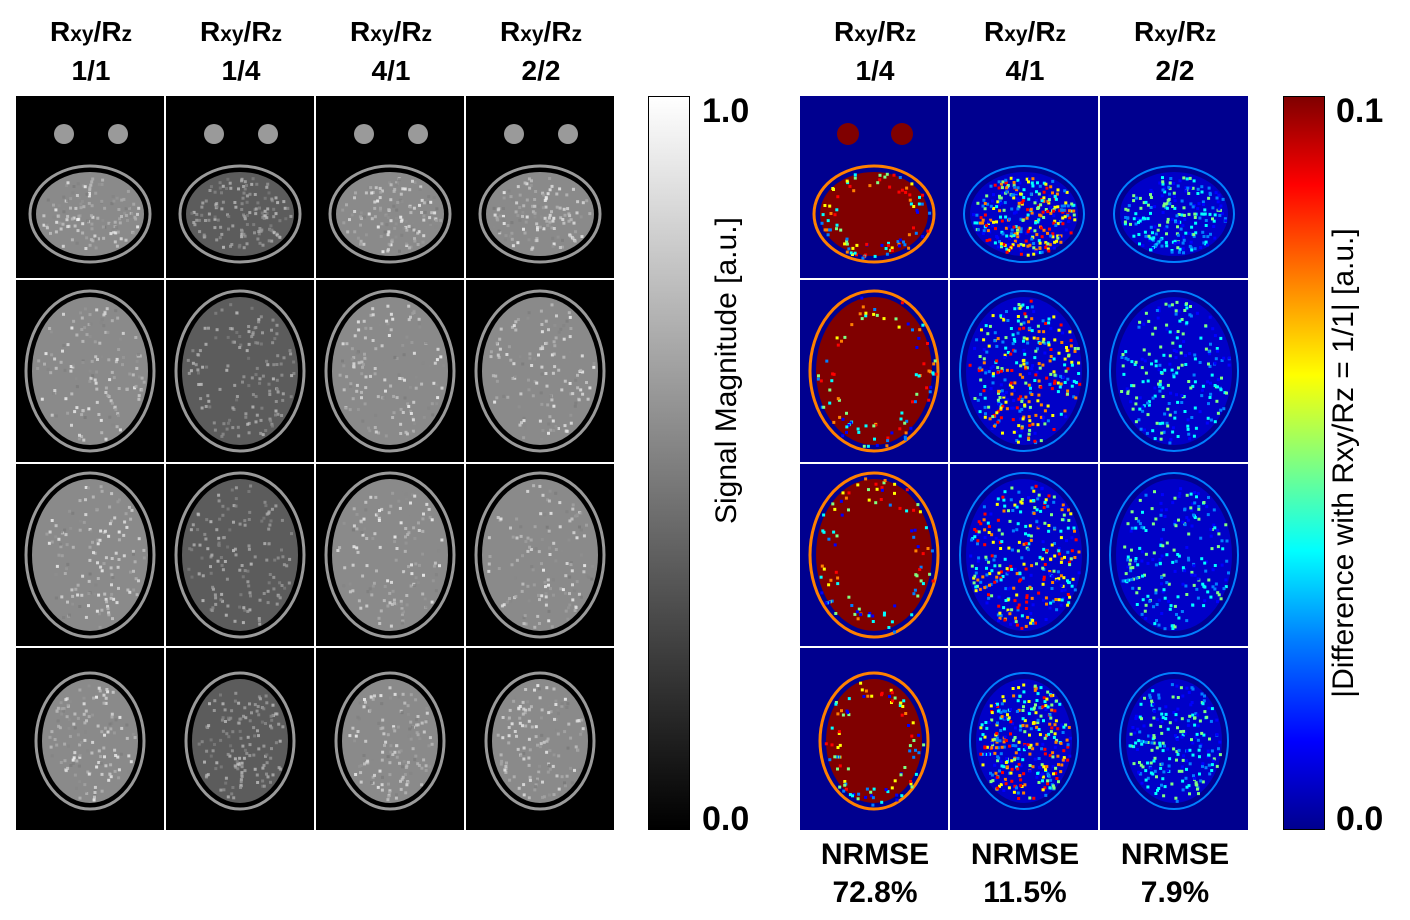 This screenshot has width=1410, height=920. Describe the element at coordinates (875, 874) in the screenshot. I see `nrmse-label-1: NRMSE 72.8%` at that location.